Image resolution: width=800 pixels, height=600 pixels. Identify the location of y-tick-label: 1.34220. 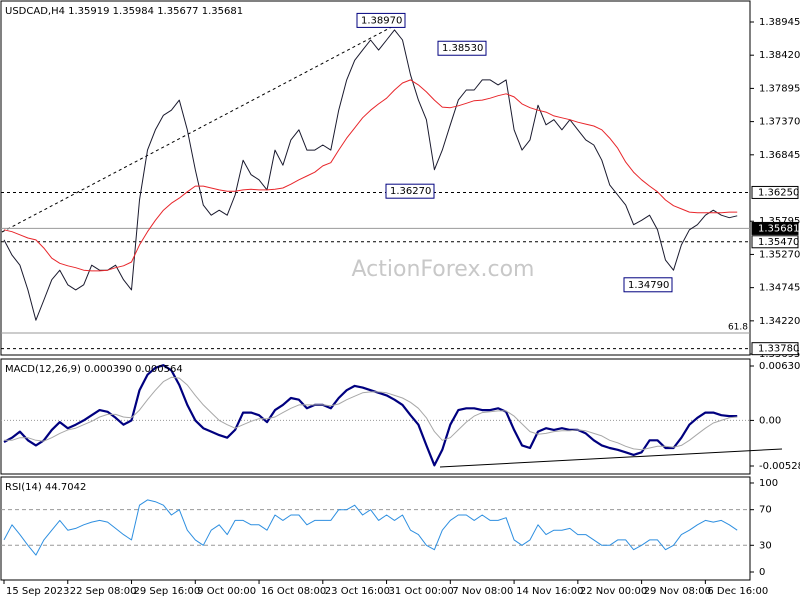
(779, 321).